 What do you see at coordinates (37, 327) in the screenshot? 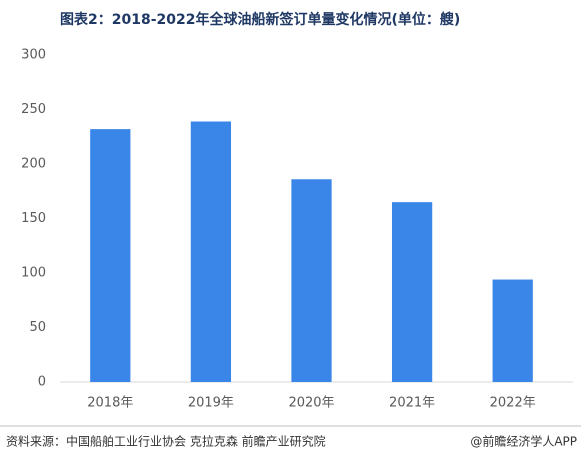
I see `y-tick-label: 50` at bounding box center [37, 327].